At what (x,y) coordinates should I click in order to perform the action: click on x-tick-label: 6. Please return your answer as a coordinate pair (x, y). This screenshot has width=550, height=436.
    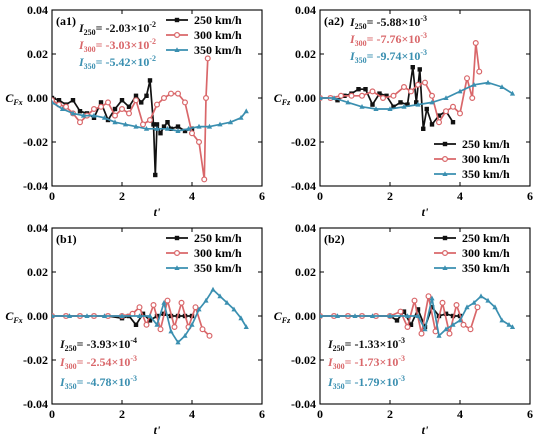
    Looking at the image, I should click on (530, 414).